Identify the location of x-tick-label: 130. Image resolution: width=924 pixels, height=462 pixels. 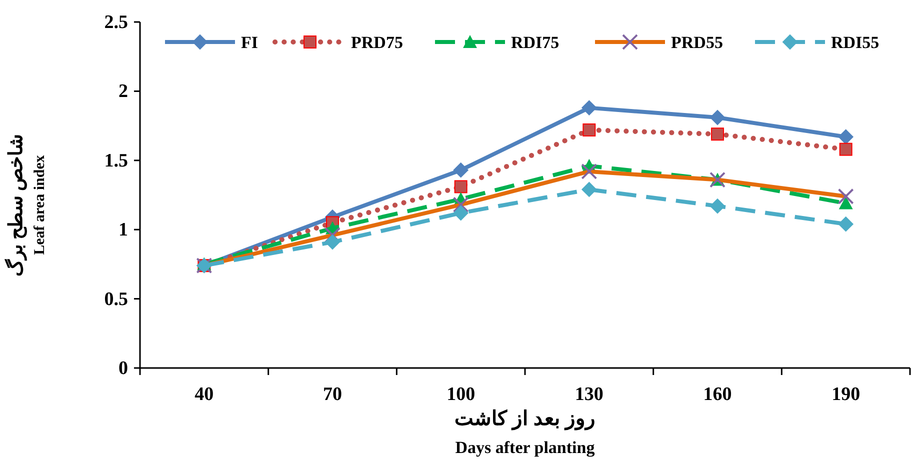
(589, 394).